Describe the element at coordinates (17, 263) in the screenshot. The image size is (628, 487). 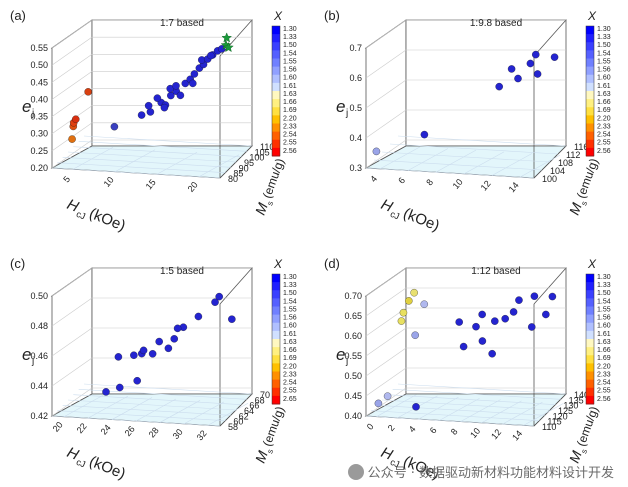
I see `panel-label: (c)` at that location.